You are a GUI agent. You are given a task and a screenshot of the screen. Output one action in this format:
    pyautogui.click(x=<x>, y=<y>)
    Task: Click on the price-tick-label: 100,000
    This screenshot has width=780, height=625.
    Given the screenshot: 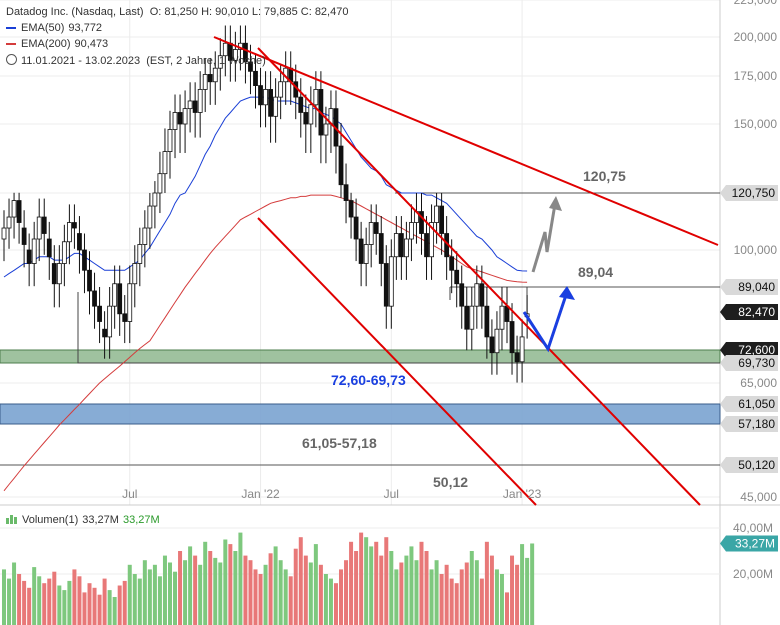 What is the action you would take?
    pyautogui.click(x=756, y=250)
    